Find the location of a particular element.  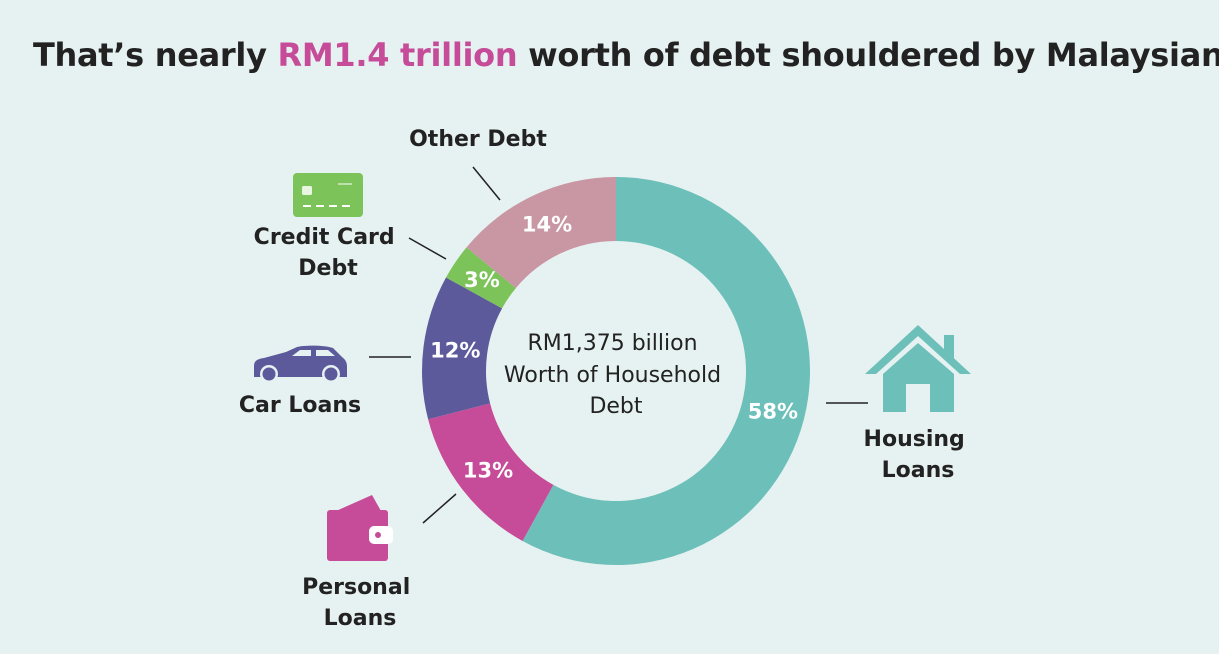

percentage-labels: 58% 13% 12% 3% 14% is located at coordinates (614, 347).